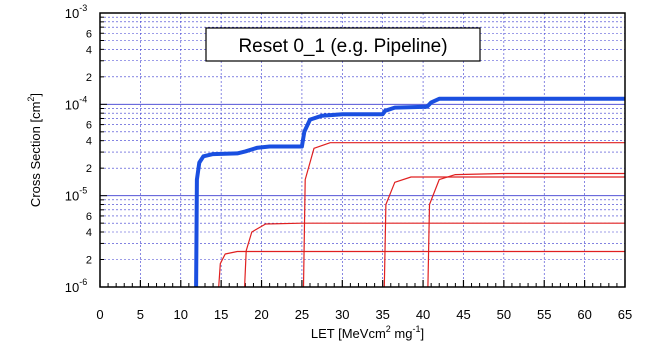 The height and width of the screenshot is (349, 650). What do you see at coordinates (76, 286) in the screenshot?
I see `y-decade-label: 10-6` at bounding box center [76, 286].